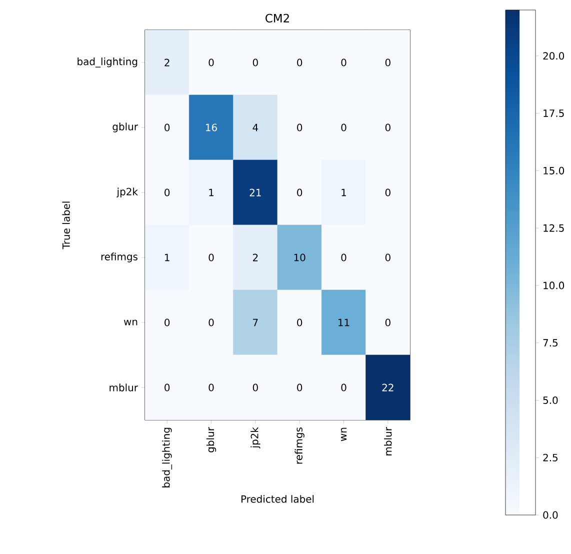 The width and height of the screenshot is (571, 554). I want to click on y-tick-label: gblur, so click(125, 127).